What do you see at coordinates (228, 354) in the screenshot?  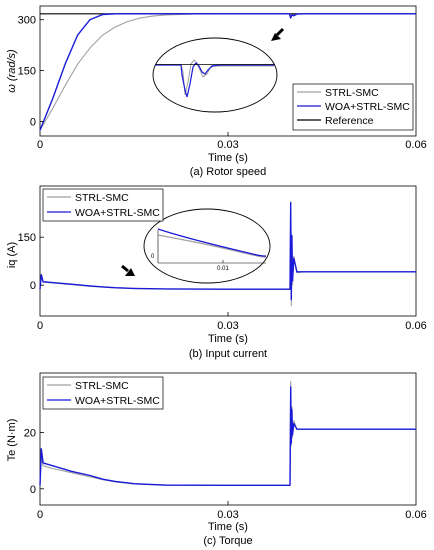 I see `panel-caption: (b) Input current` at bounding box center [228, 354].